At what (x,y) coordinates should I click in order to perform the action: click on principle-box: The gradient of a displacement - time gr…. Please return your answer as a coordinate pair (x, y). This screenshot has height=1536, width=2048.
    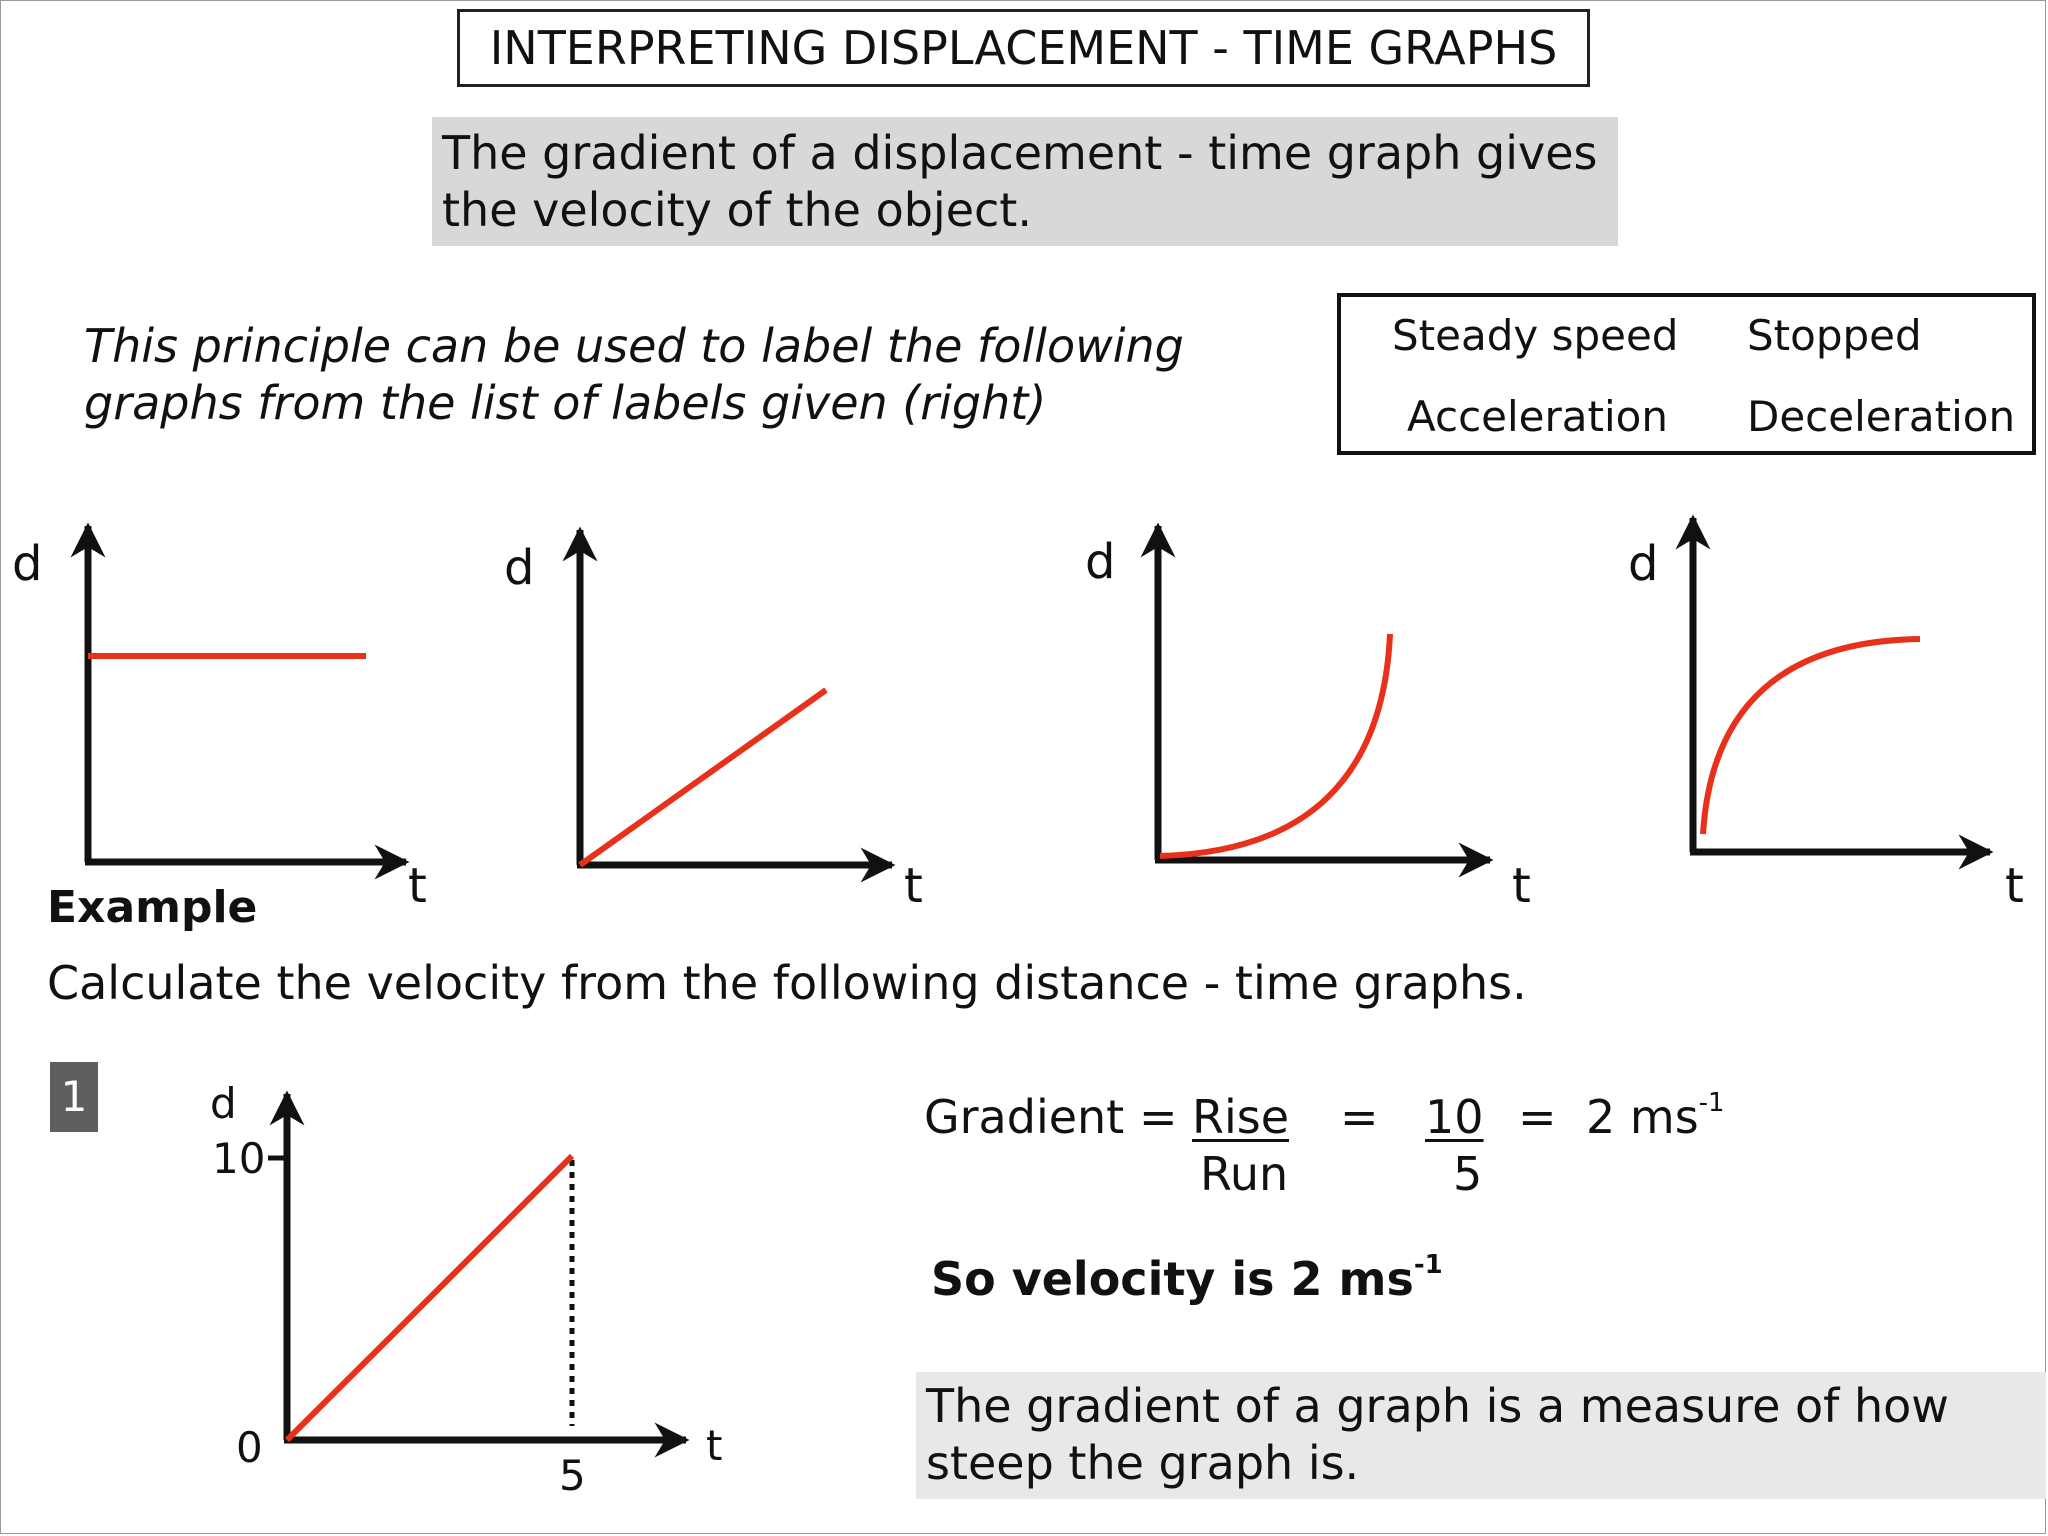
    Looking at the image, I should click on (1025, 181).